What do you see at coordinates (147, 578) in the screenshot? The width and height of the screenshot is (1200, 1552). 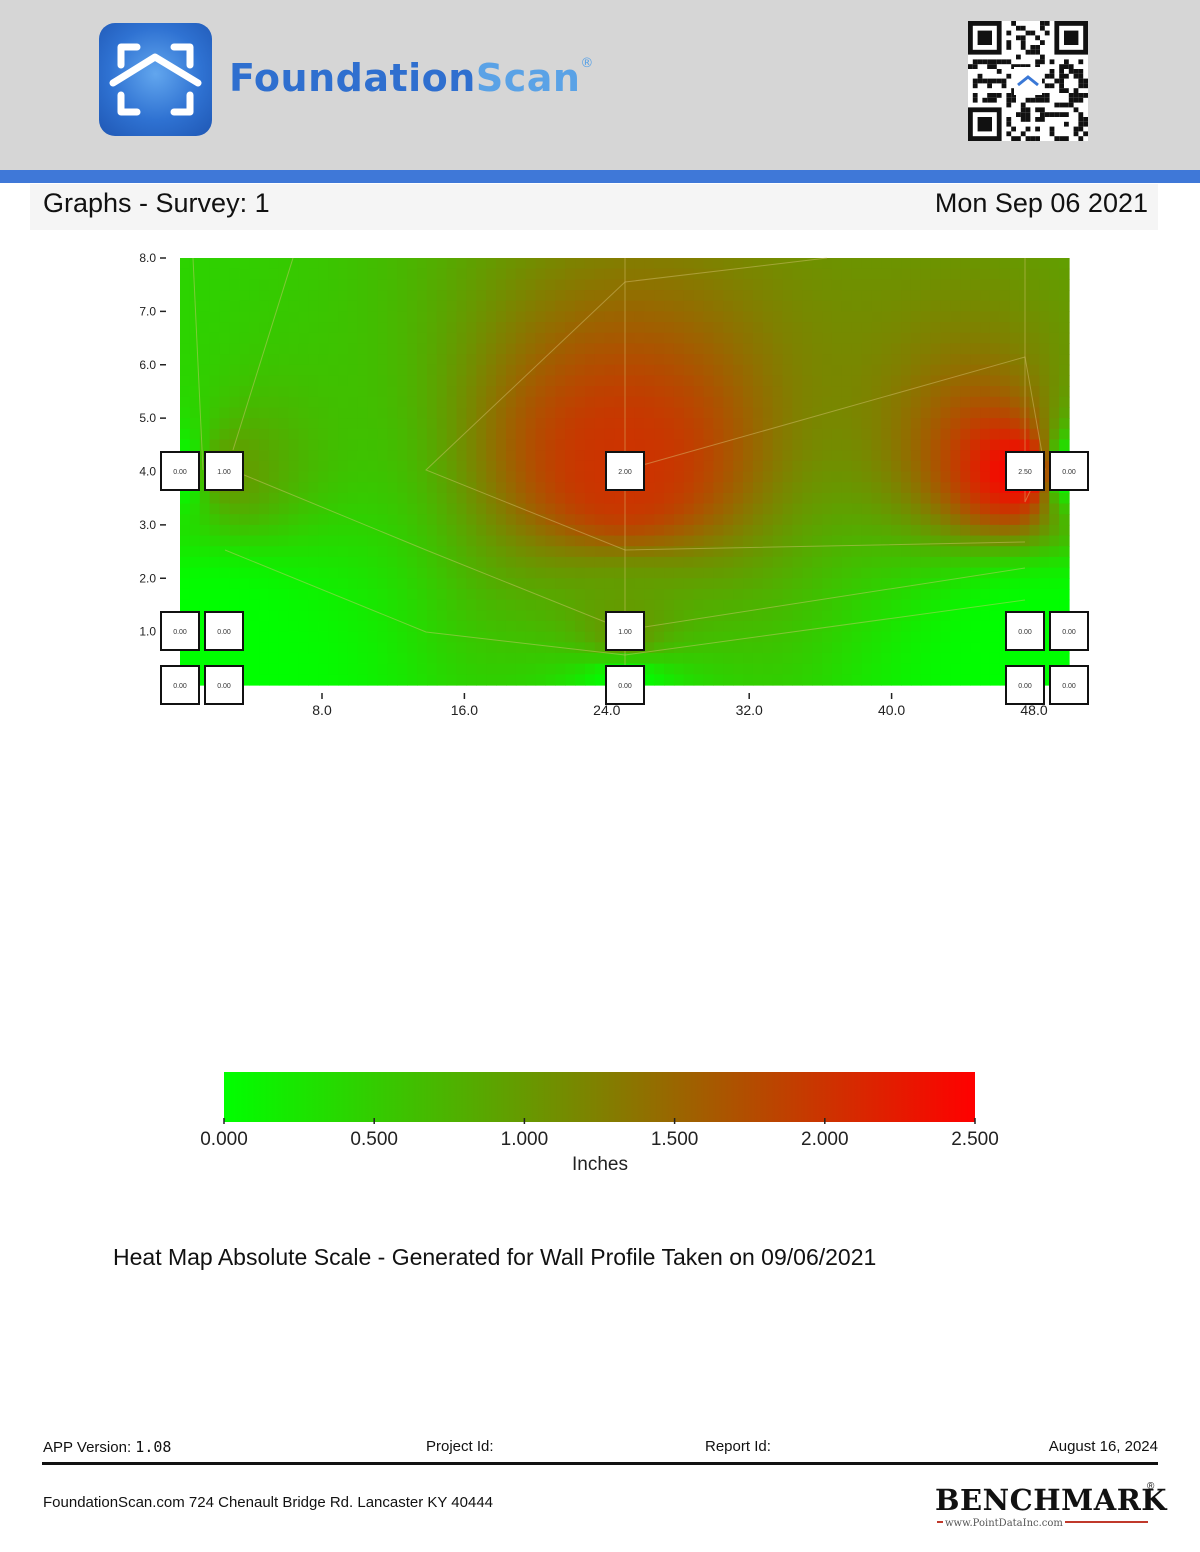 I see `y-tick-label: 2.0` at bounding box center [147, 578].